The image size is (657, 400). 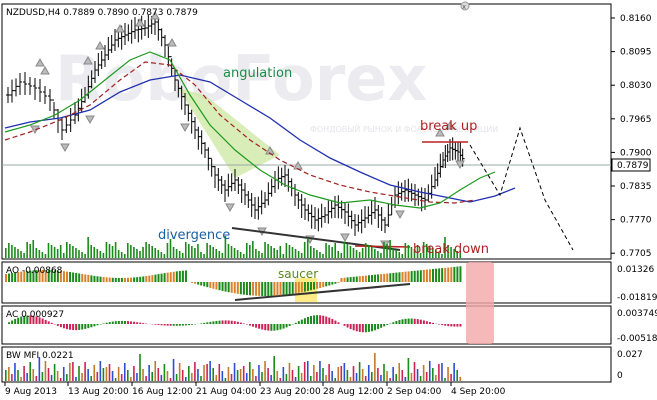 I want to click on price-tick-label: 0.7900, so click(x=636, y=153).